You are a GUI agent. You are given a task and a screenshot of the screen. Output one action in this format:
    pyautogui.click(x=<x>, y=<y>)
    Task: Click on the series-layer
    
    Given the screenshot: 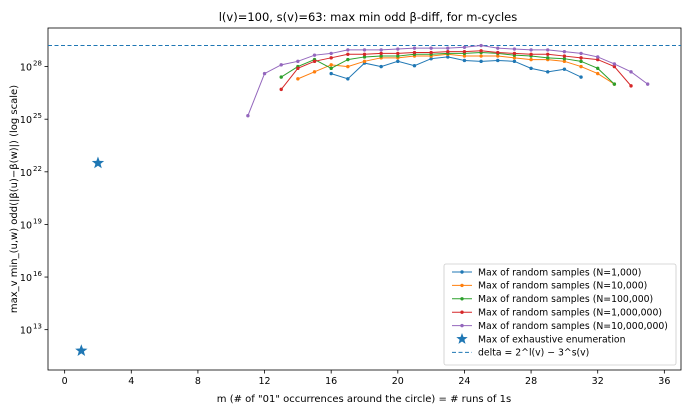 What is the action you would take?
    pyautogui.click(x=448, y=80)
    